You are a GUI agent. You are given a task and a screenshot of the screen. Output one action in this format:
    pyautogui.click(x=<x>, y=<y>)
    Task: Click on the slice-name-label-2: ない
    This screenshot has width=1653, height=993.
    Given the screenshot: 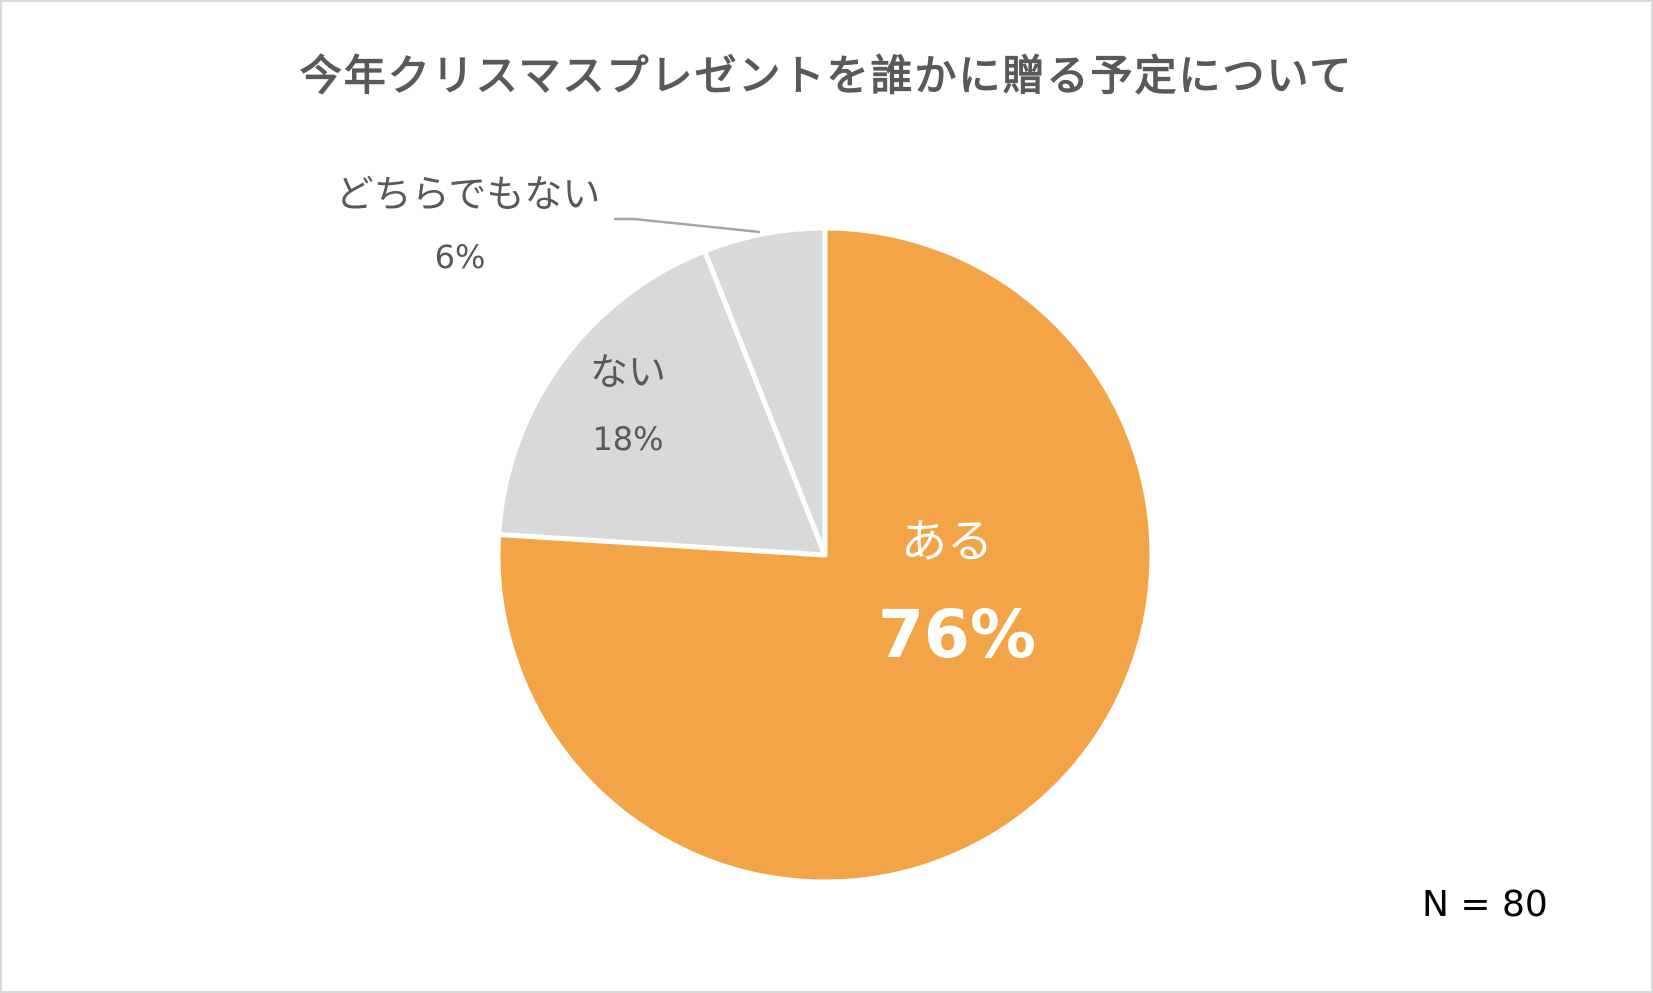 What is the action you would take?
    pyautogui.click(x=628, y=372)
    